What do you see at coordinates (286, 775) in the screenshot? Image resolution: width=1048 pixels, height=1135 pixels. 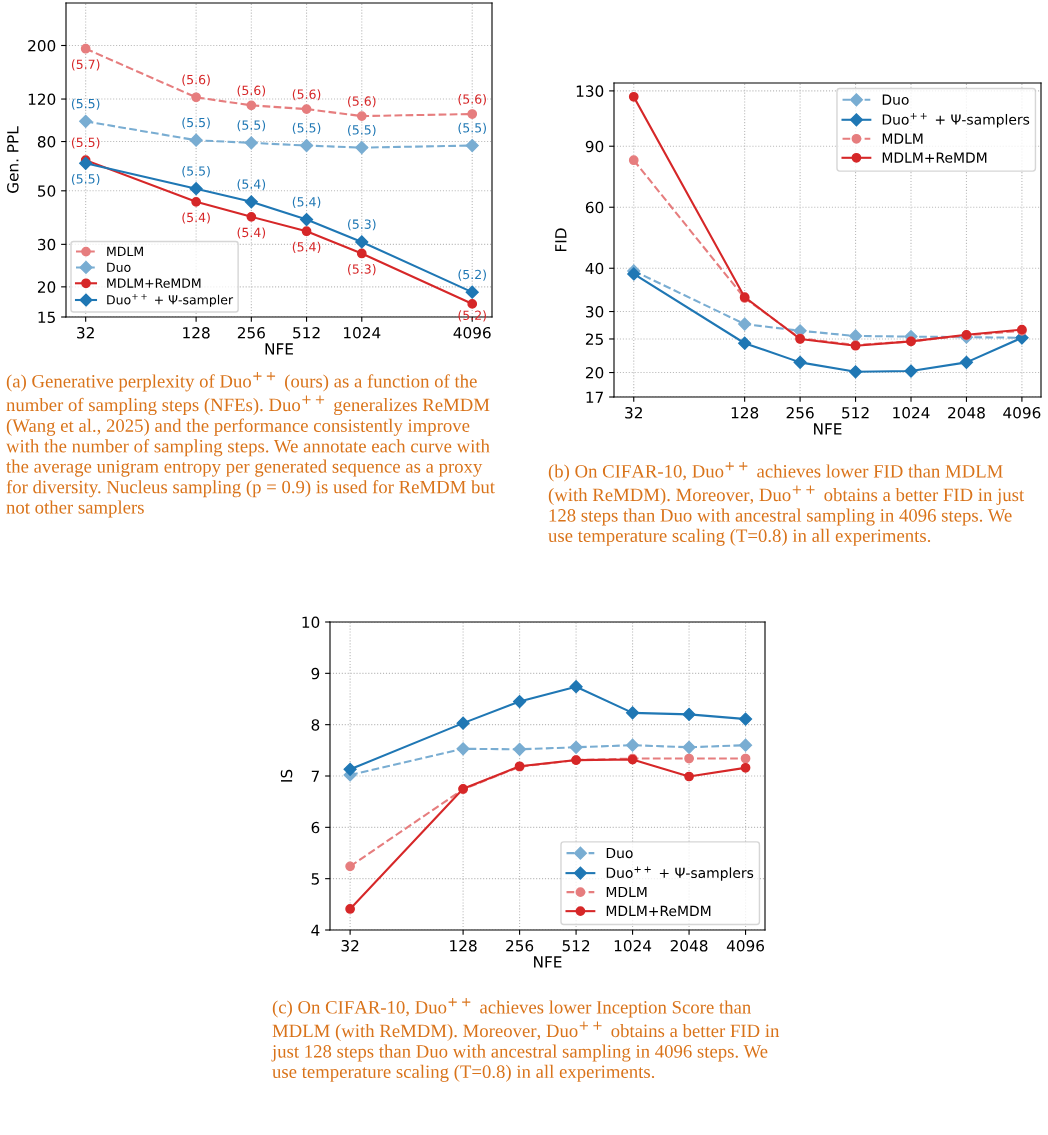 I see `y-axis-title: IS` at bounding box center [286, 775].